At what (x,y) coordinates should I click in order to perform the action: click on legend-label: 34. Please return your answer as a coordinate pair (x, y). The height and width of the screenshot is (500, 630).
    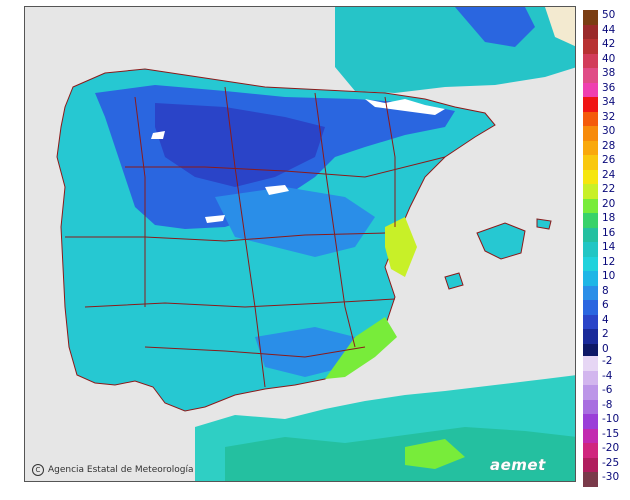
    Looking at the image, I should click on (609, 102).